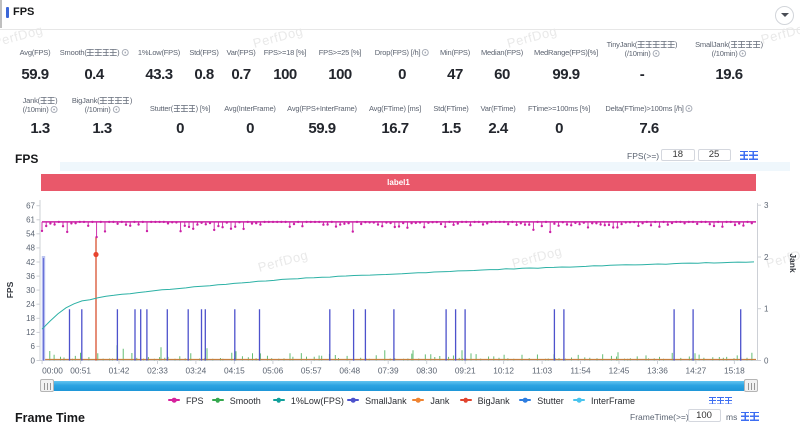  Describe the element at coordinates (503, 371) in the screenshot. I see `svg-text: 10:12` at that location.